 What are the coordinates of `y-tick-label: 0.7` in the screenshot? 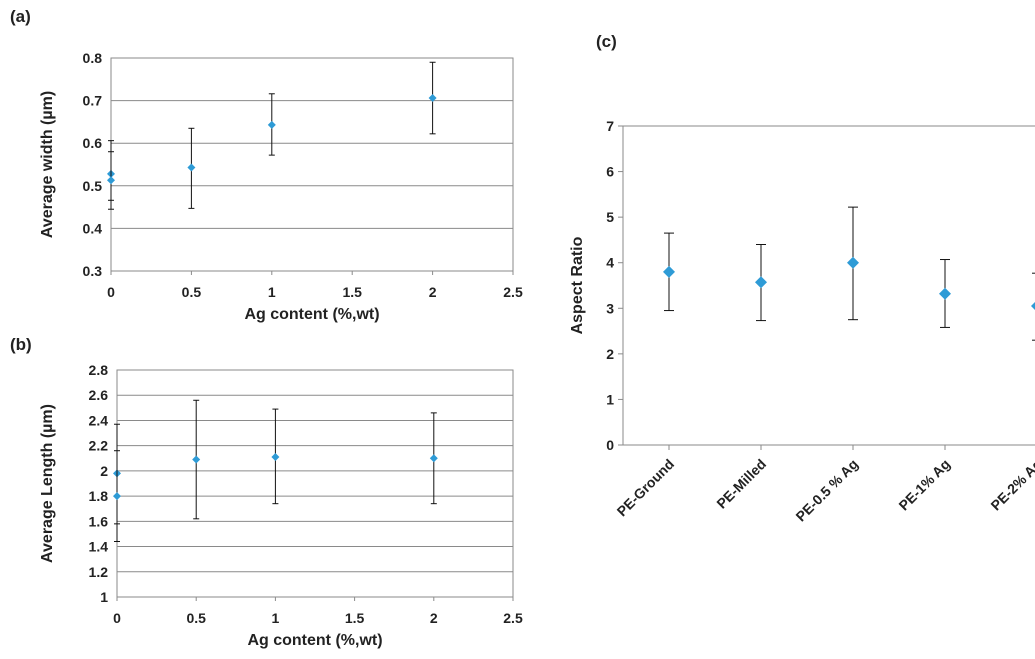 It's located at (93, 101).